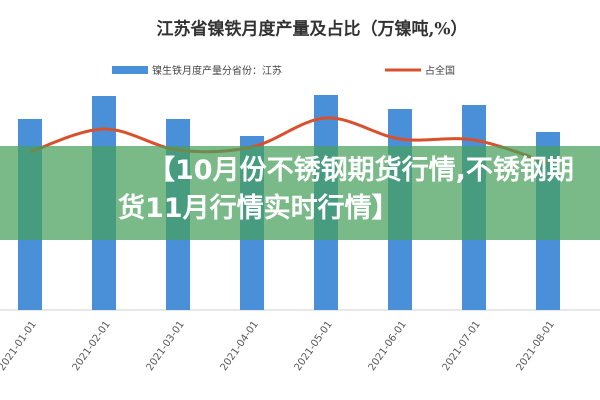 This screenshot has width=600, height=400. I want to click on x-tick-label: 2021-03-01, so click(166, 346).